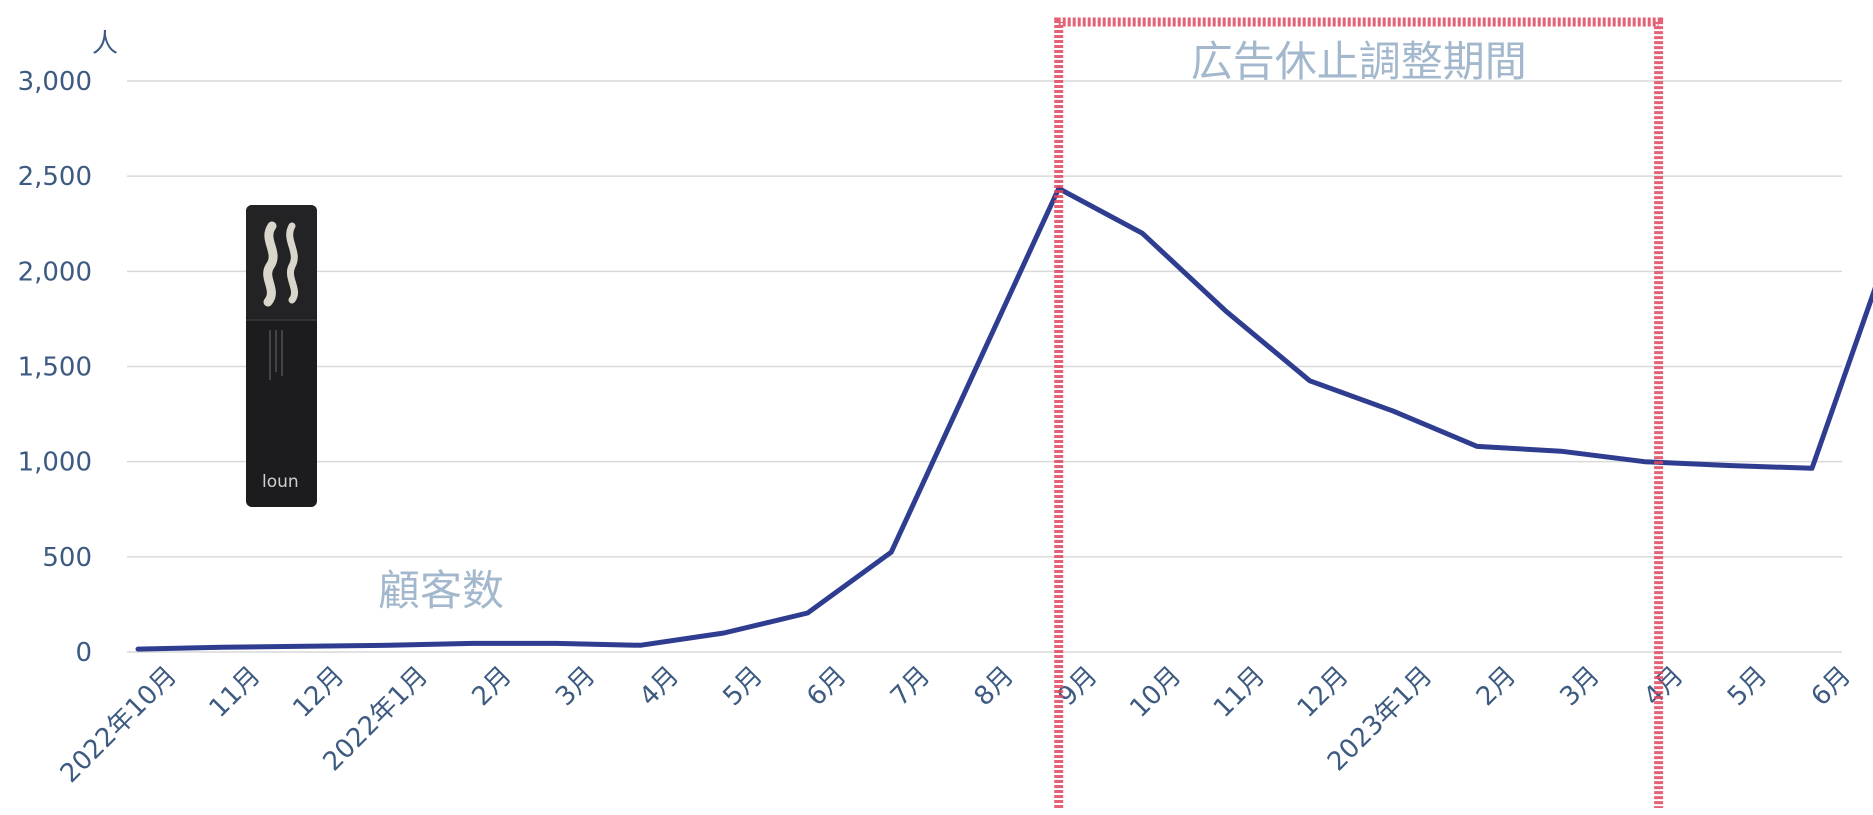 The width and height of the screenshot is (1873, 815). Describe the element at coordinates (1359, 61) in the screenshot. I see `ad-pause-label: 広告休止調整期間` at that location.